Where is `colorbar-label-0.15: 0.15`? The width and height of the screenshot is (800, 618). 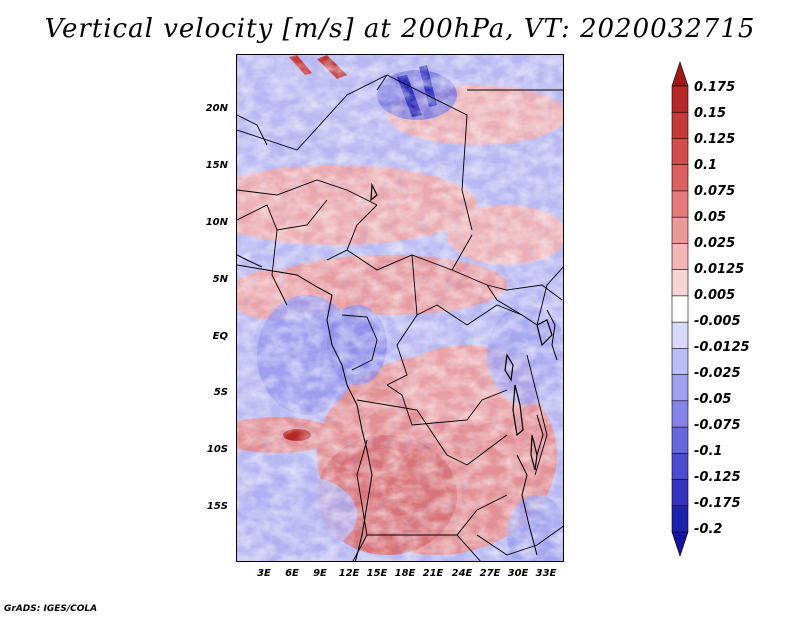
colorbar-label-0.15: 0.15 is located at coordinates (710, 113).